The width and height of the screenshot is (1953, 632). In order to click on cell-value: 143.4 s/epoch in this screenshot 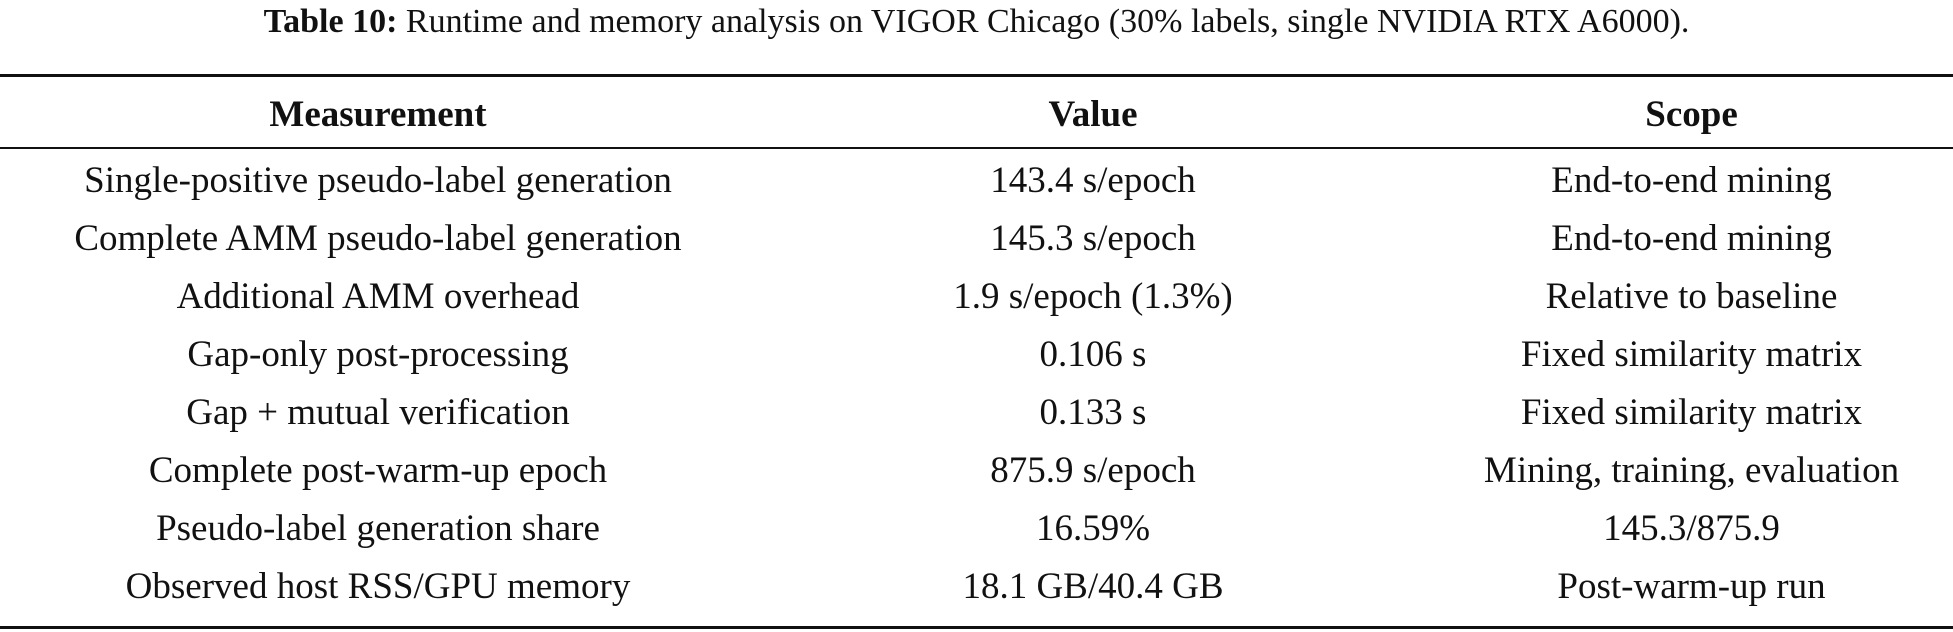, I will do `click(1093, 180)`.